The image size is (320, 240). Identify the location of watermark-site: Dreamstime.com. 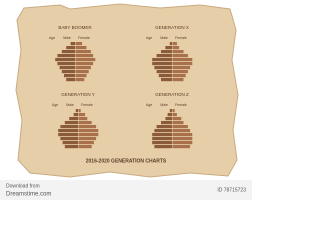
(28, 195).